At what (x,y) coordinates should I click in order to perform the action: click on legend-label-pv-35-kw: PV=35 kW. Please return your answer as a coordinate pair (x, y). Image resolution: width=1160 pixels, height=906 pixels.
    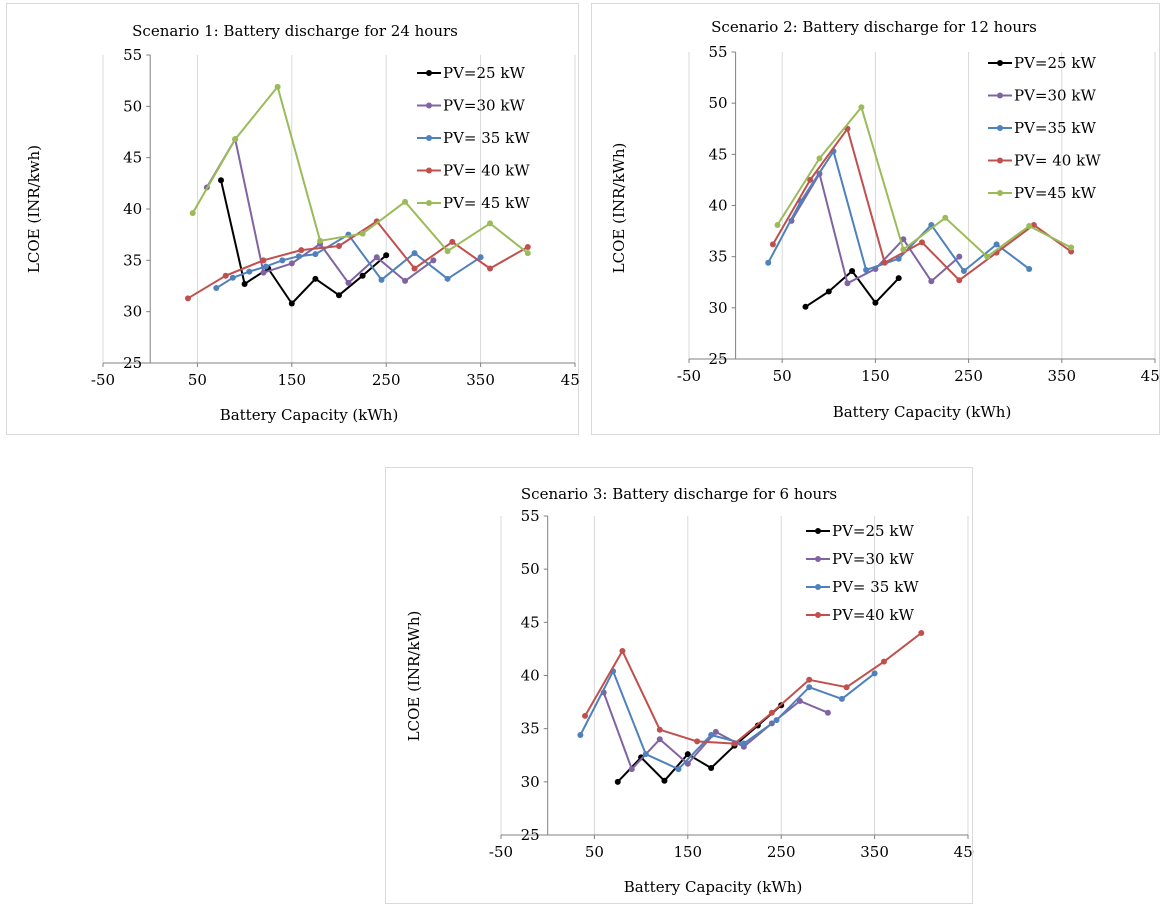
    Looking at the image, I should click on (1055, 128).